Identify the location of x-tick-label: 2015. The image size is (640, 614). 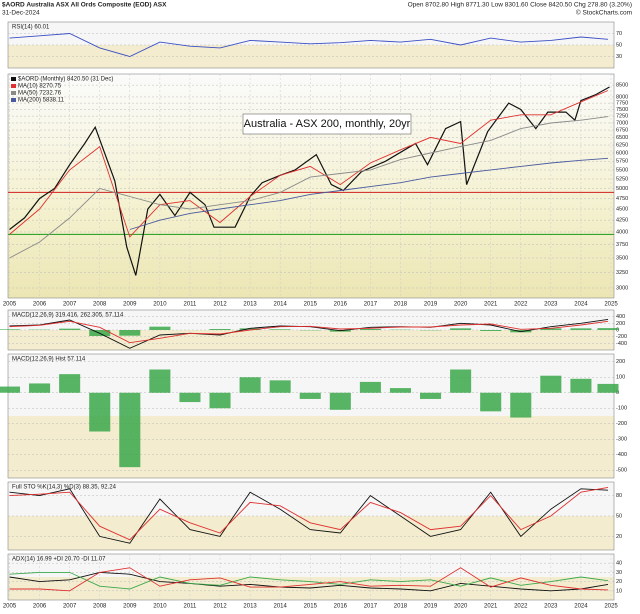
(311, 607).